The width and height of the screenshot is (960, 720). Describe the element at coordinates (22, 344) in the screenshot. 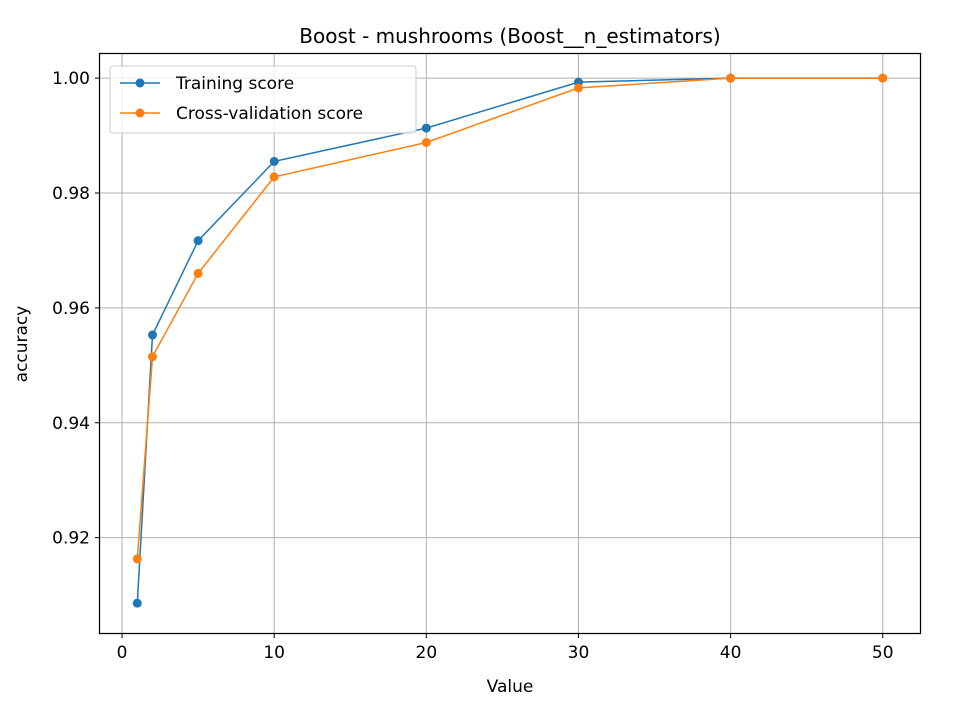

I see `y-axis-label: accuracy` at that location.